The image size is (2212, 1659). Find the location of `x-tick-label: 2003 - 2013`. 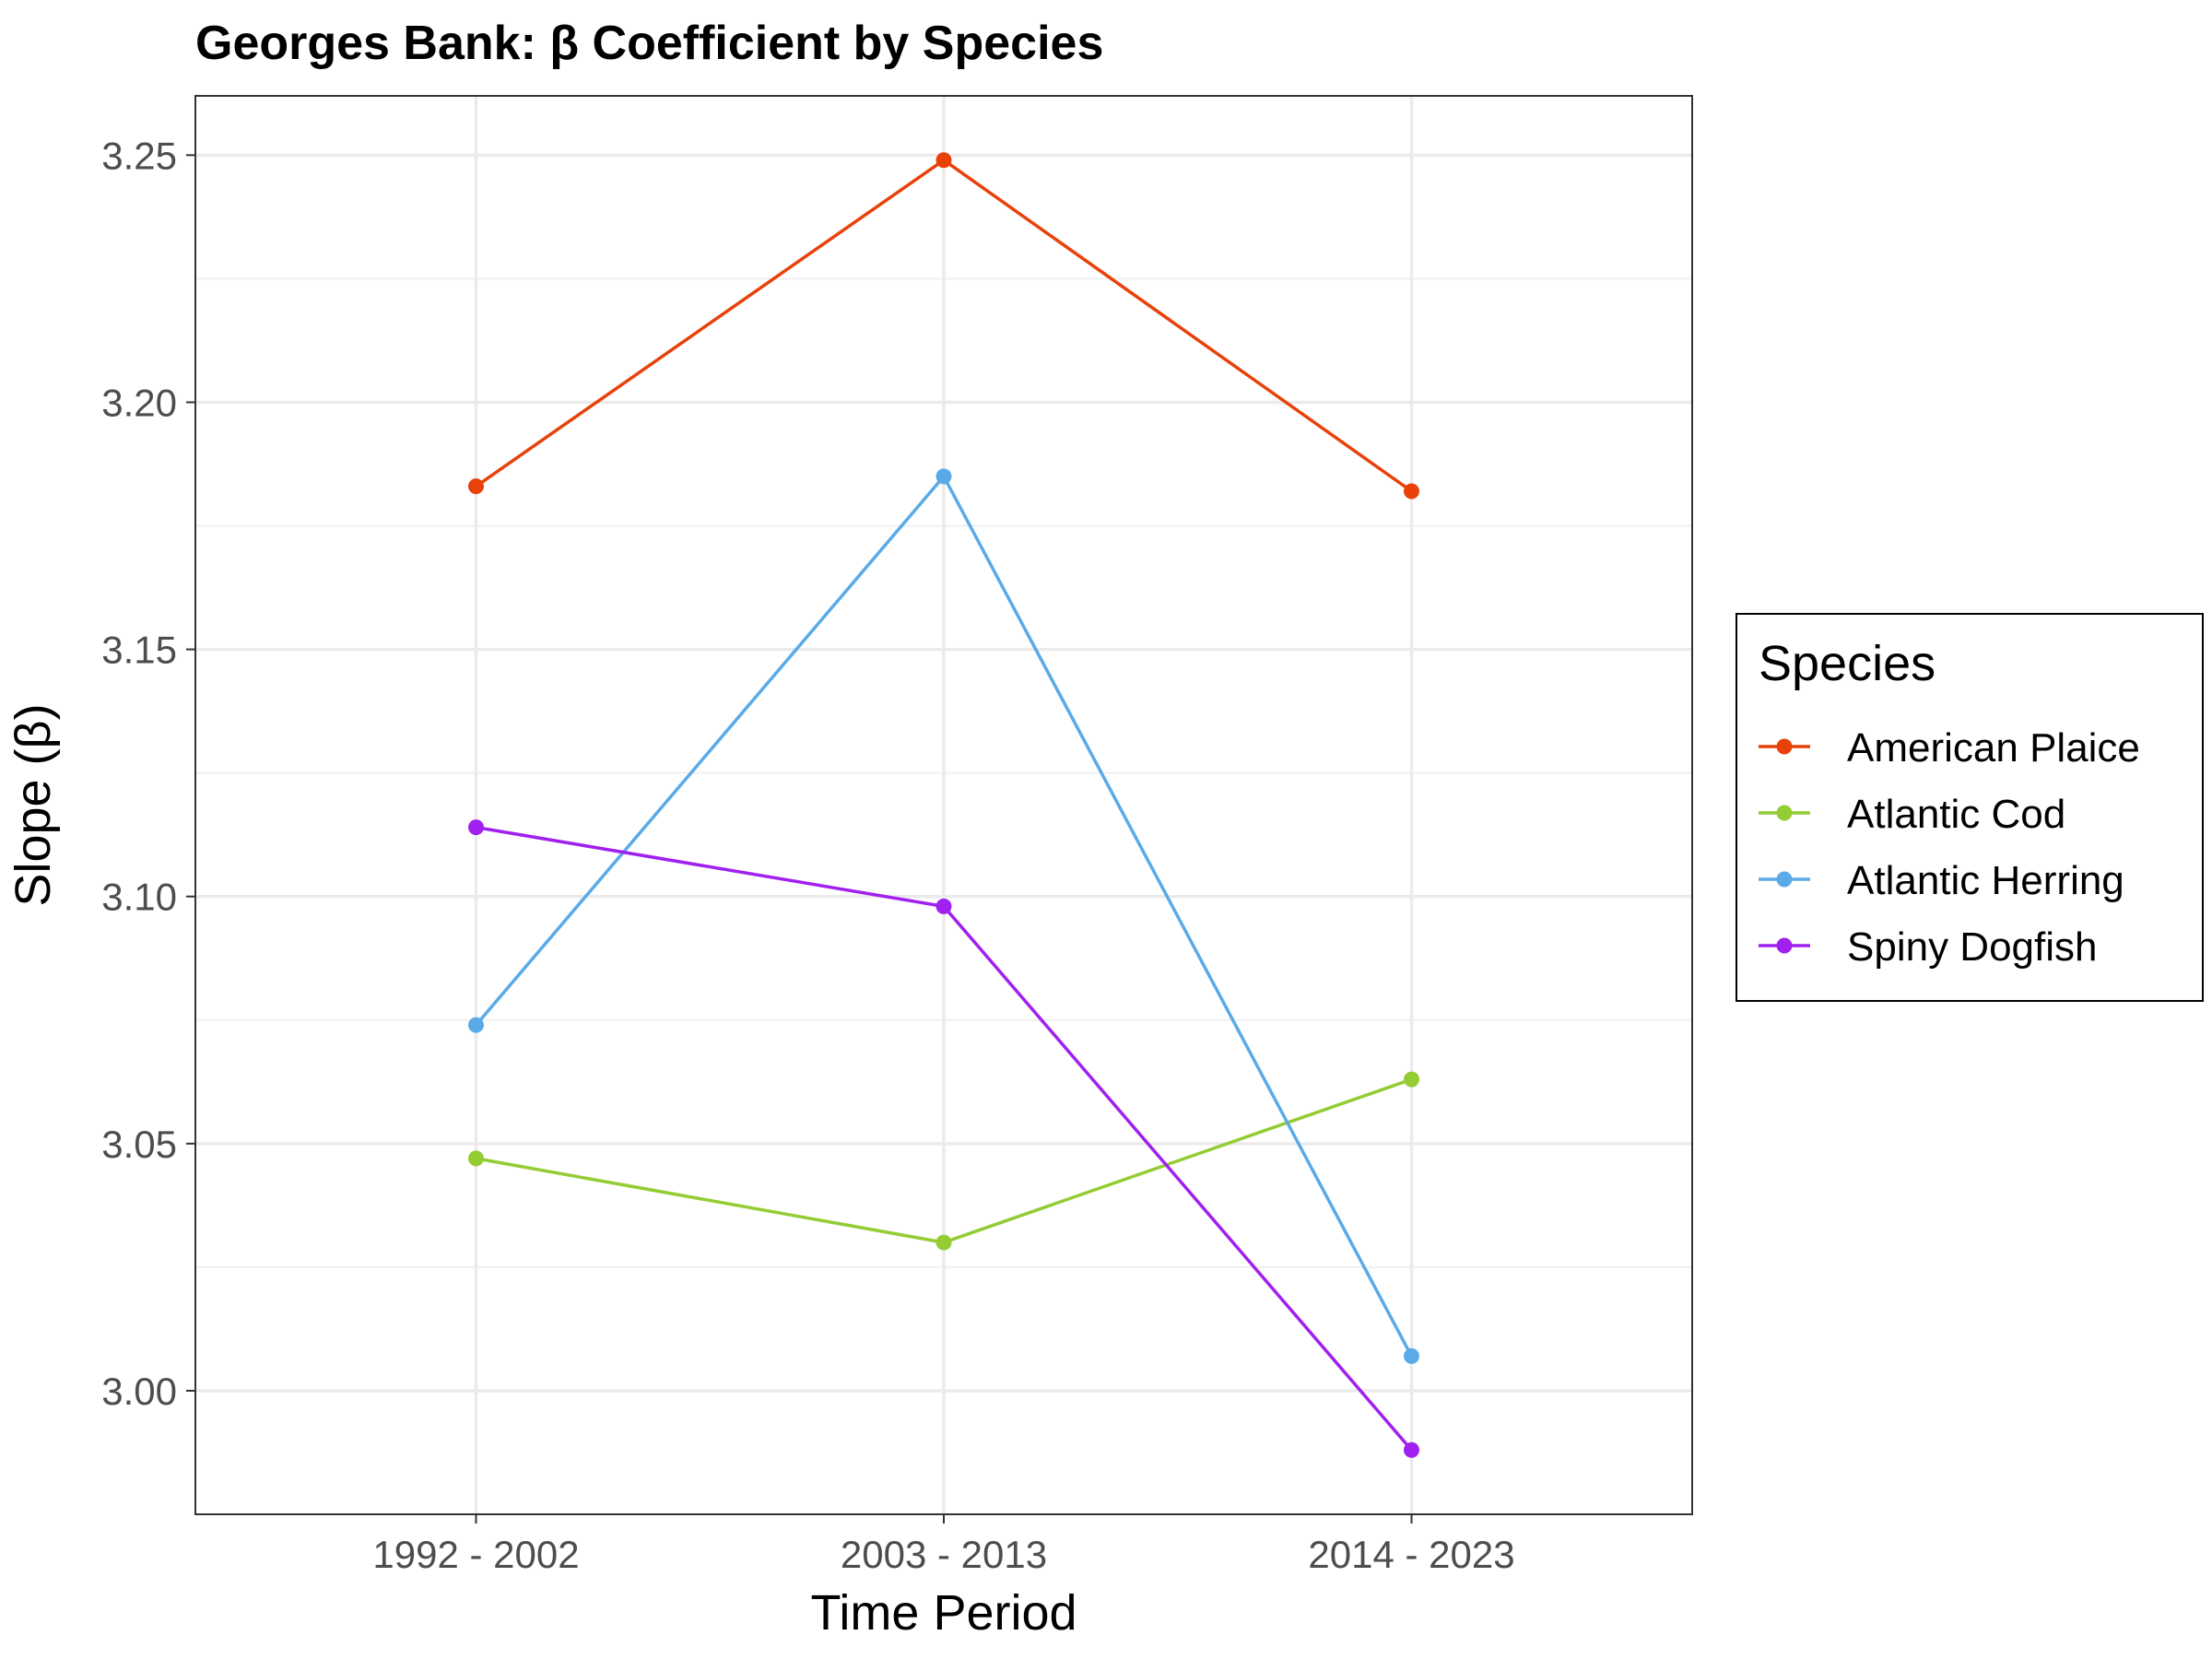

x-tick-label: 2003 - 2013 is located at coordinates (944, 1554).